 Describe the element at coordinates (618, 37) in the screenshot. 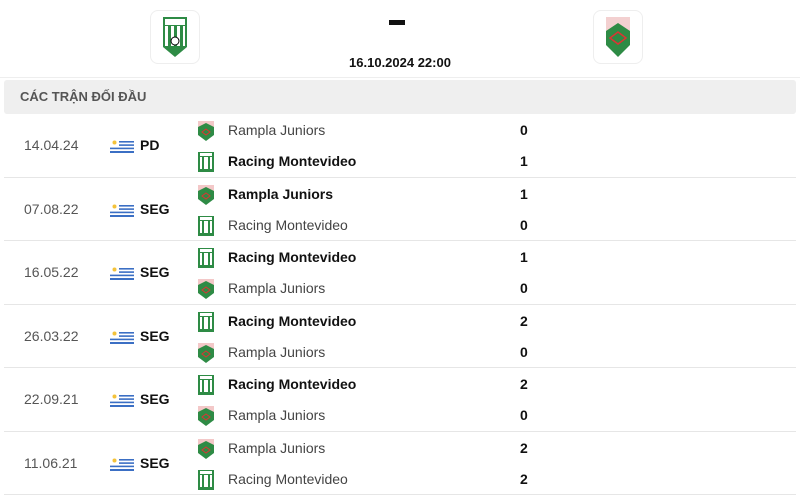

I see `rampla-juniors-crest-icon` at that location.